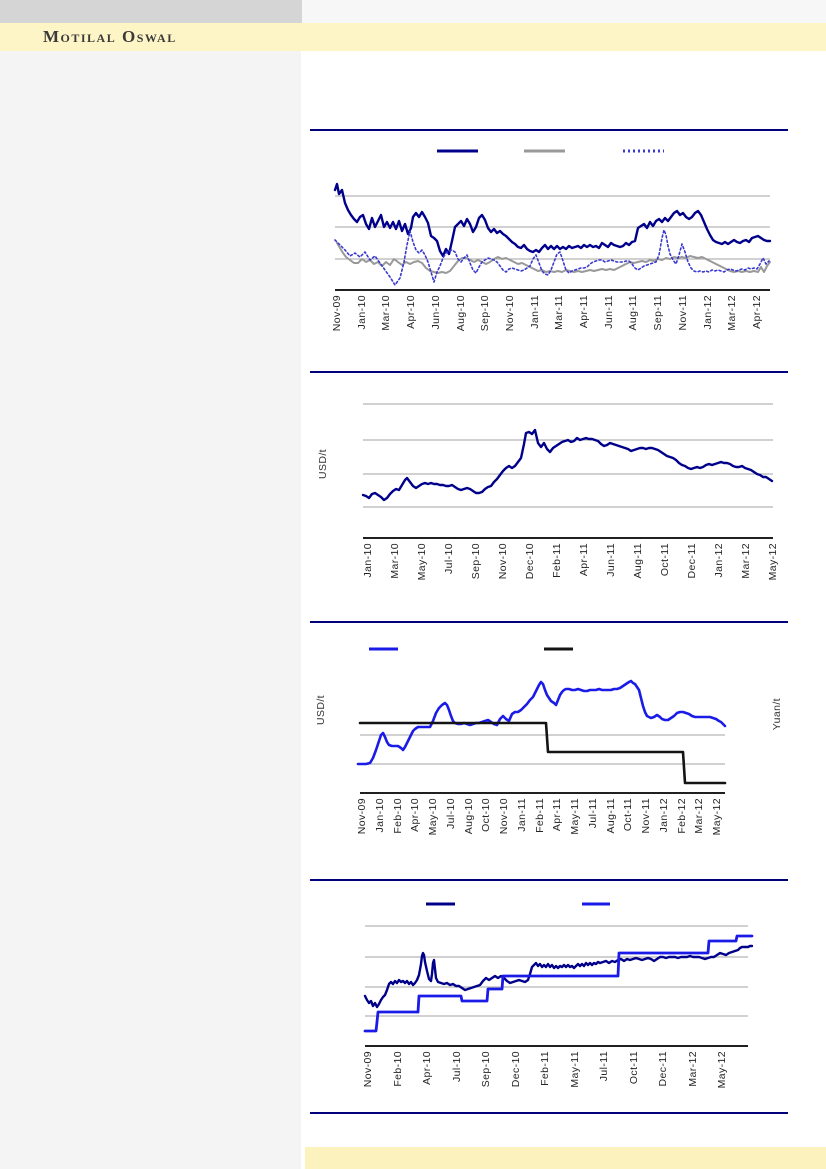 Image resolution: width=826 pixels, height=1169 pixels. What do you see at coordinates (564, 11) in the screenshot?
I see `top-right-strip` at bounding box center [564, 11].